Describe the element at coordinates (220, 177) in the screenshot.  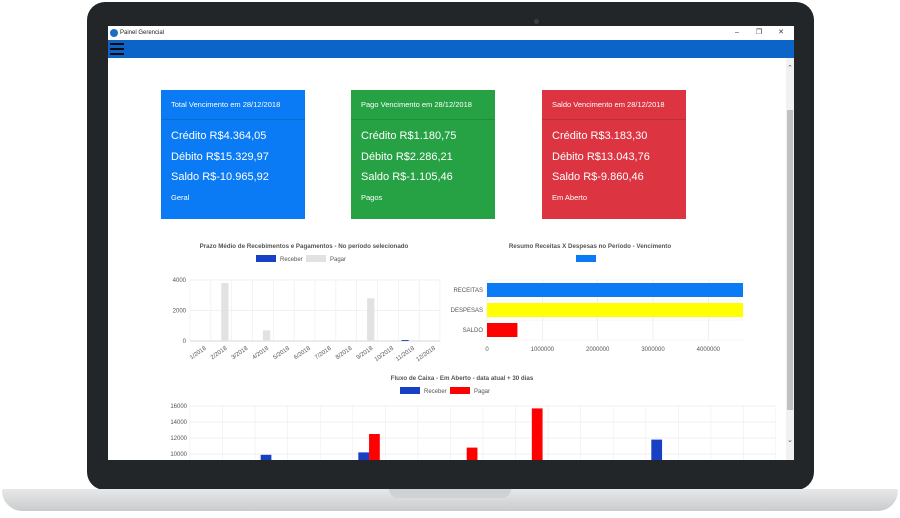
I see `card-saldo: Saldo R$-10.965,92` at that location.